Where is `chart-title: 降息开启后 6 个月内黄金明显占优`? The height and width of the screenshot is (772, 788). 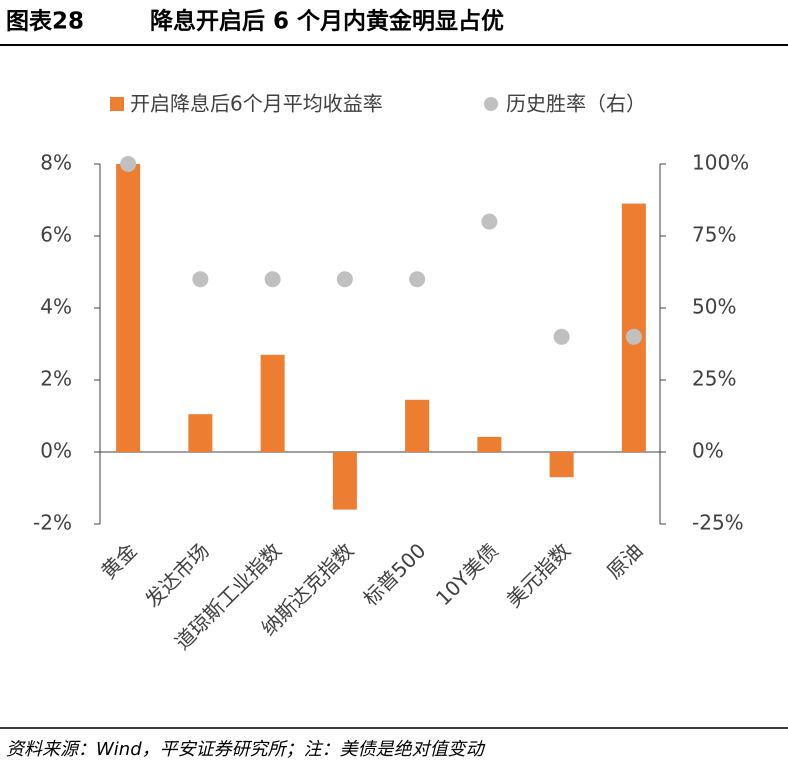 chart-title: 降息开启后 6 个月内黄金明显占优 is located at coordinates (327, 21).